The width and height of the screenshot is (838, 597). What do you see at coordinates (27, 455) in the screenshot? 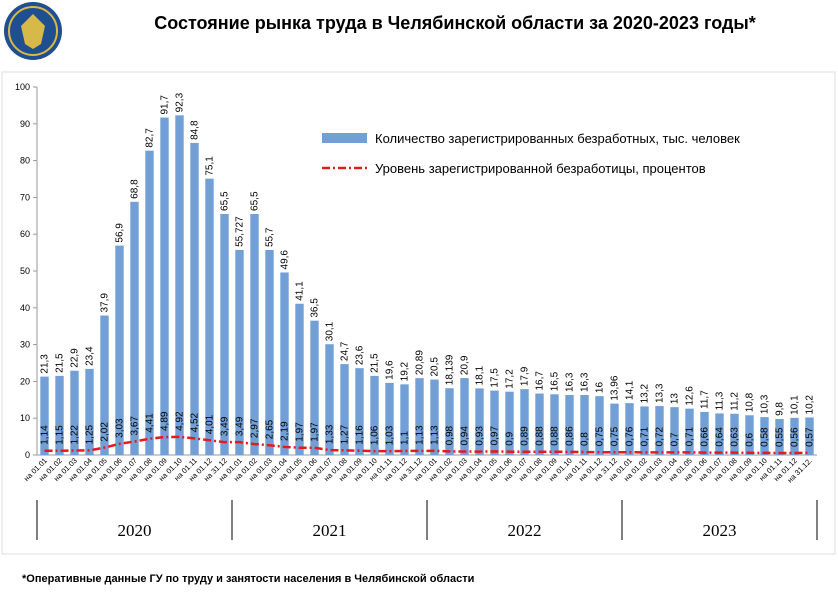
I see `y-tick-label: 0` at bounding box center [27, 455].